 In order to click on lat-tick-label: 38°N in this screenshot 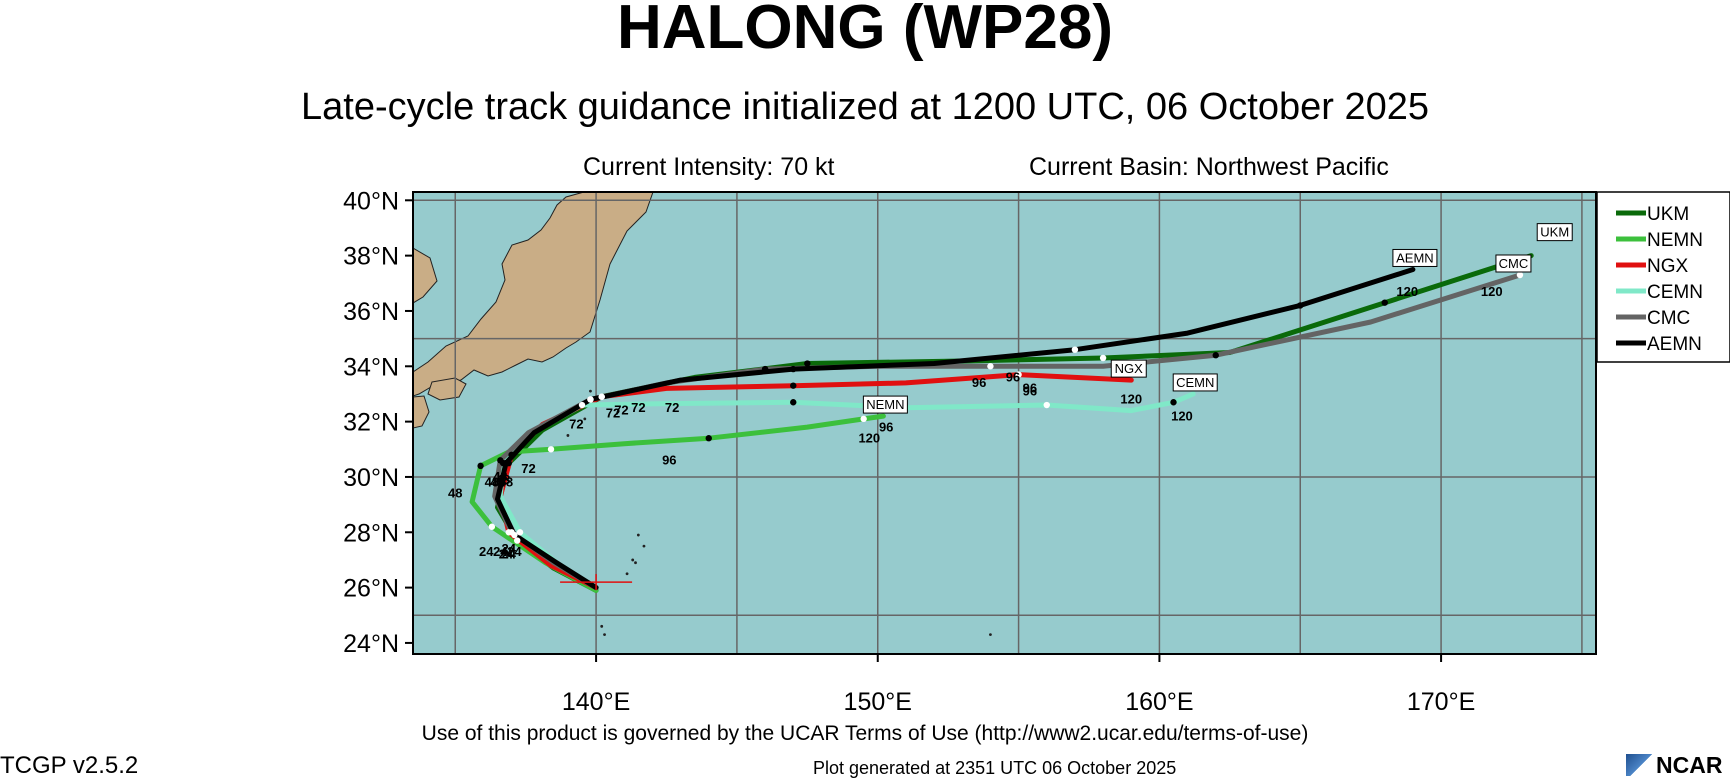, I will do `click(371, 257)`.